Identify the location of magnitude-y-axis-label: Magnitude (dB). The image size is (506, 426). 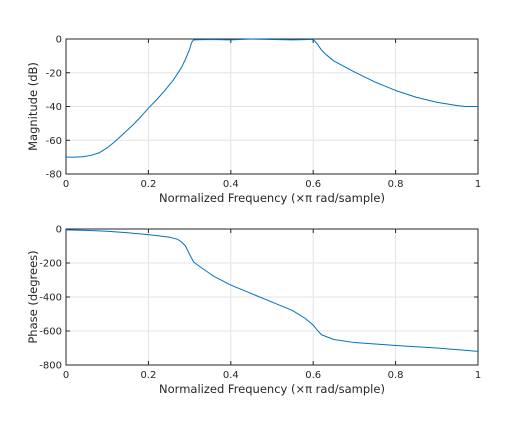
(33, 106).